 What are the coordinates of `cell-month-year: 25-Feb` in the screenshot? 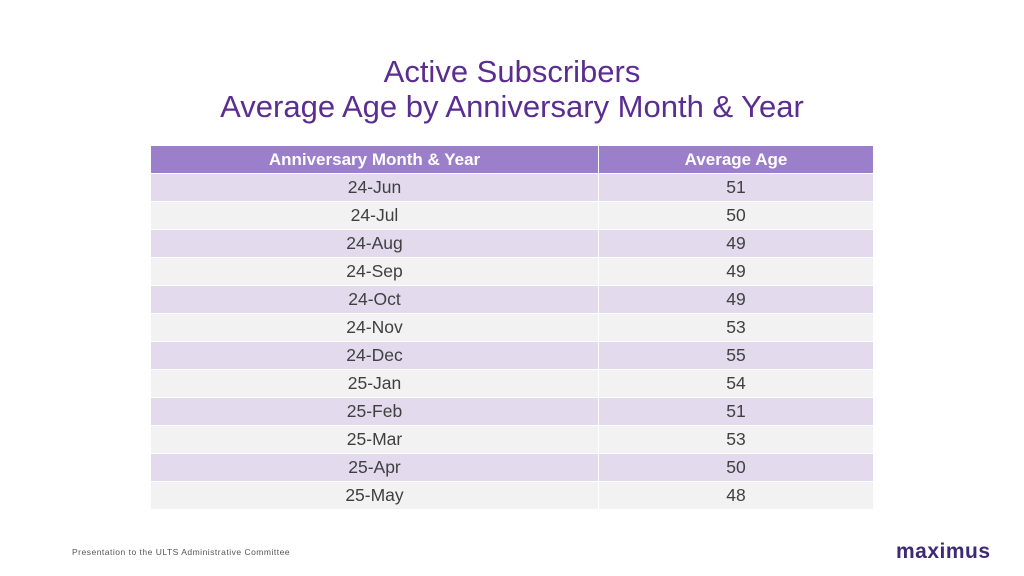 It's located at (375, 411).